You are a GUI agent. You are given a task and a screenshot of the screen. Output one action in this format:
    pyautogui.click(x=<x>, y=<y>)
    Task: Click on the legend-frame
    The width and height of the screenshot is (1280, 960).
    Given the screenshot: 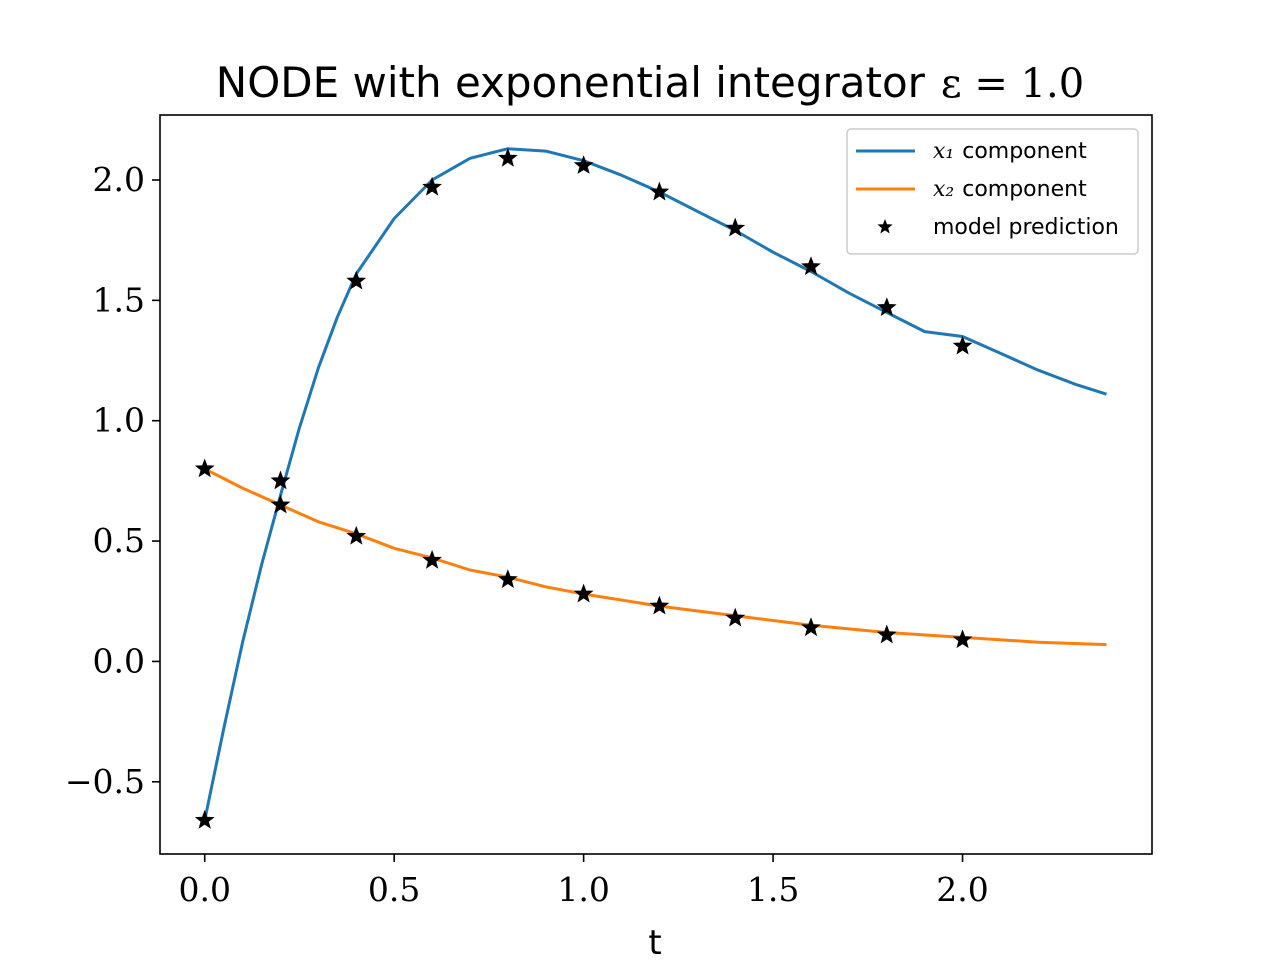 What is the action you would take?
    pyautogui.click(x=992, y=191)
    